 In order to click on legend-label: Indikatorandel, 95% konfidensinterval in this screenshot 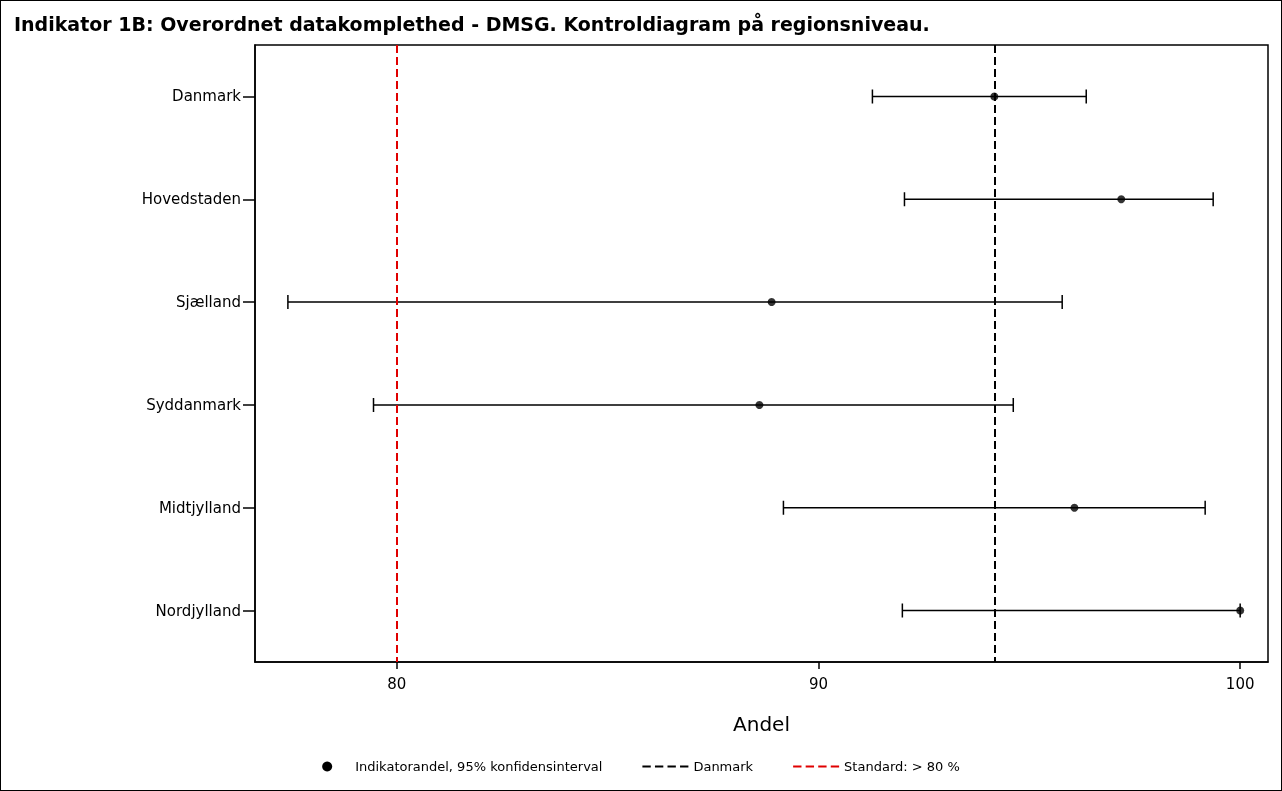, I will do `click(479, 766)`.